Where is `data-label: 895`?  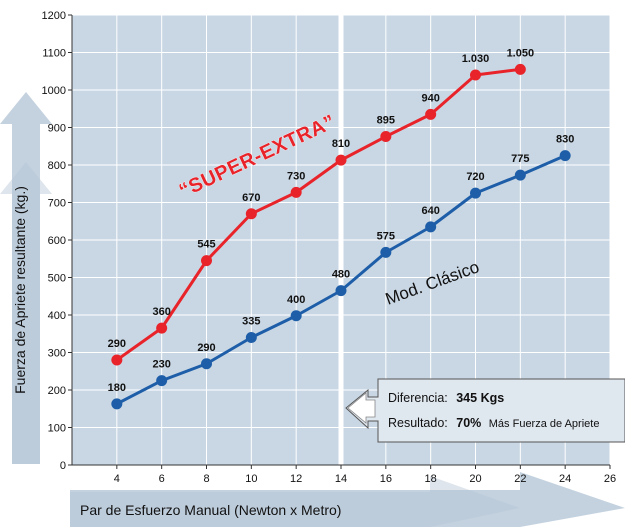
data-label: 895 is located at coordinates (386, 121).